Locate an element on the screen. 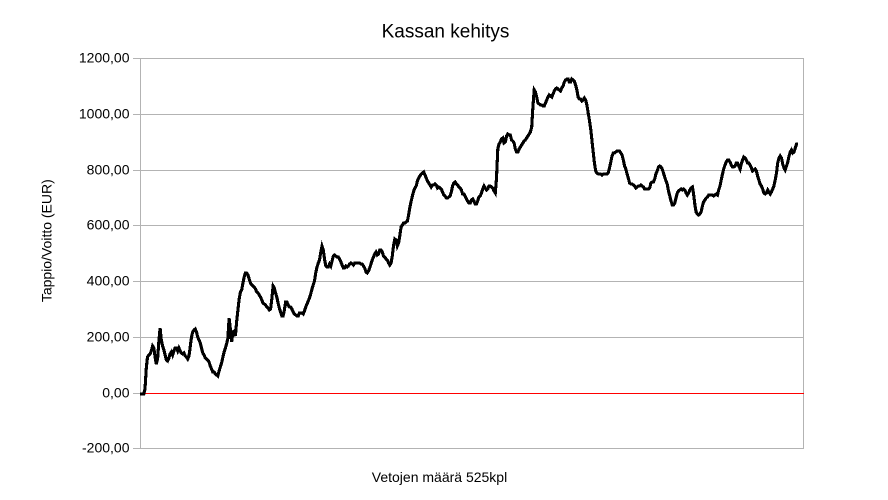  svg-text: 0,00 is located at coordinates (115, 393).